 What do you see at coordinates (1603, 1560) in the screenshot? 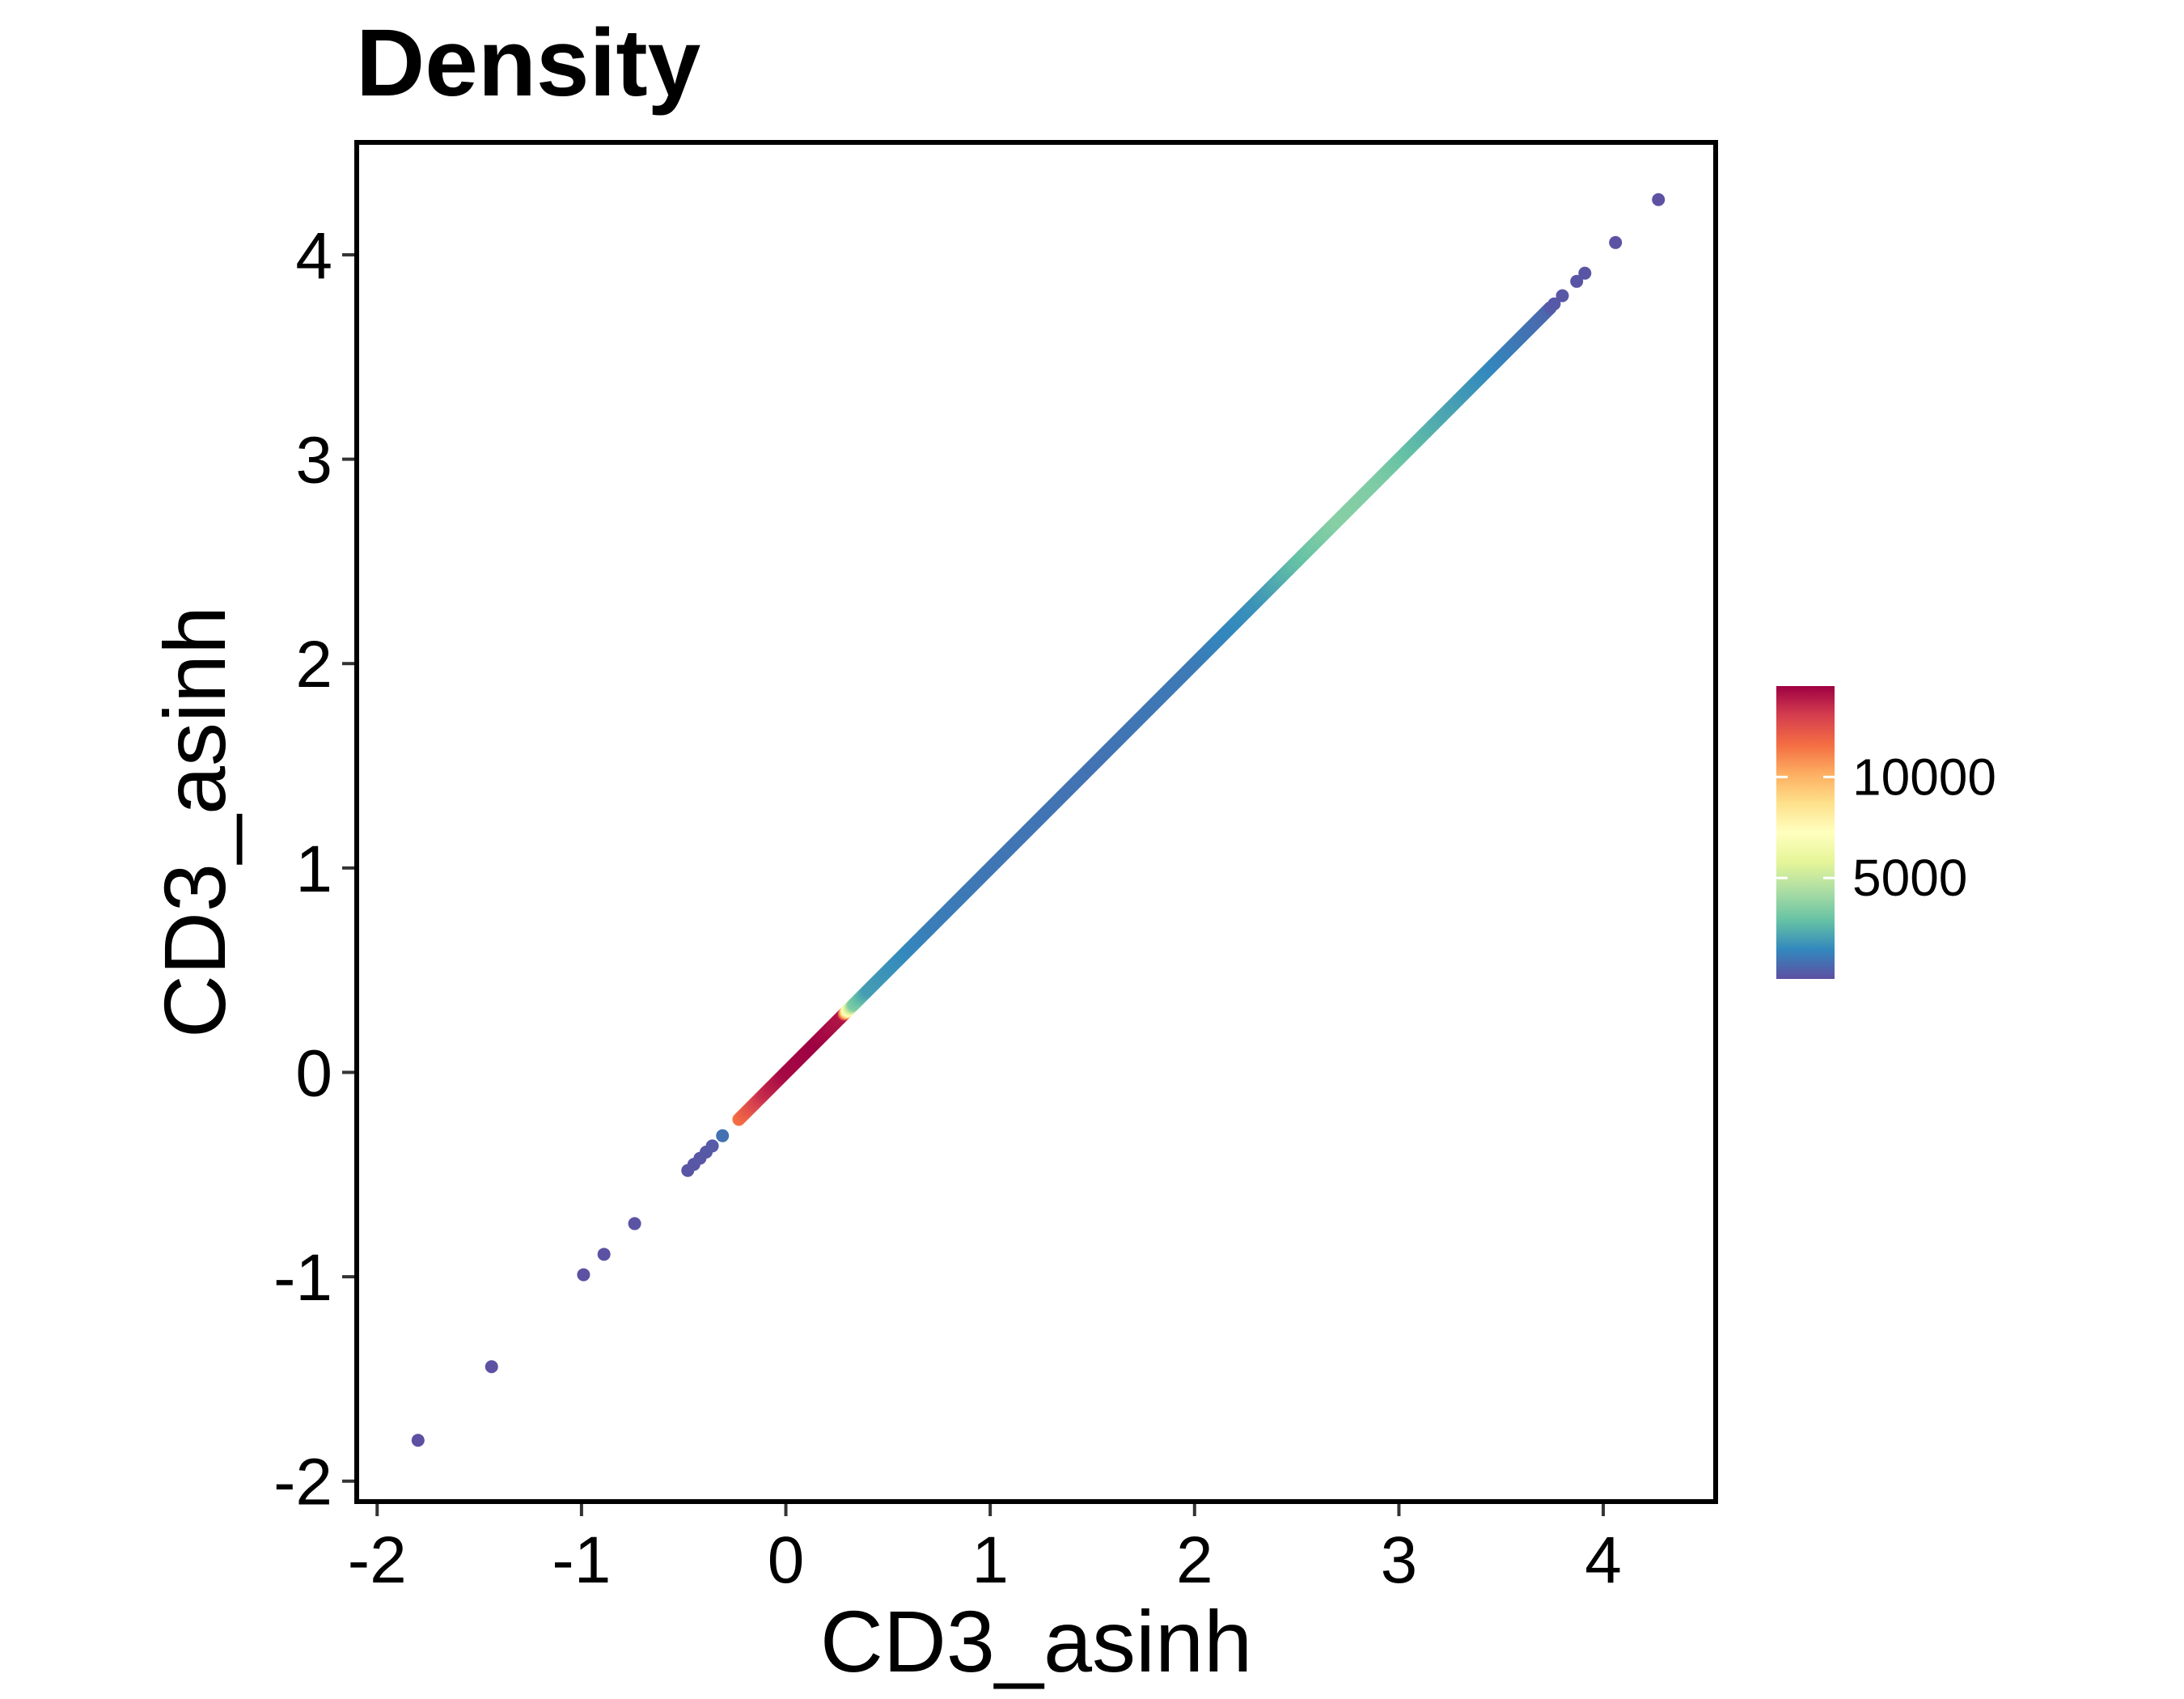
I see `x-tick-label: 4` at bounding box center [1603, 1560].